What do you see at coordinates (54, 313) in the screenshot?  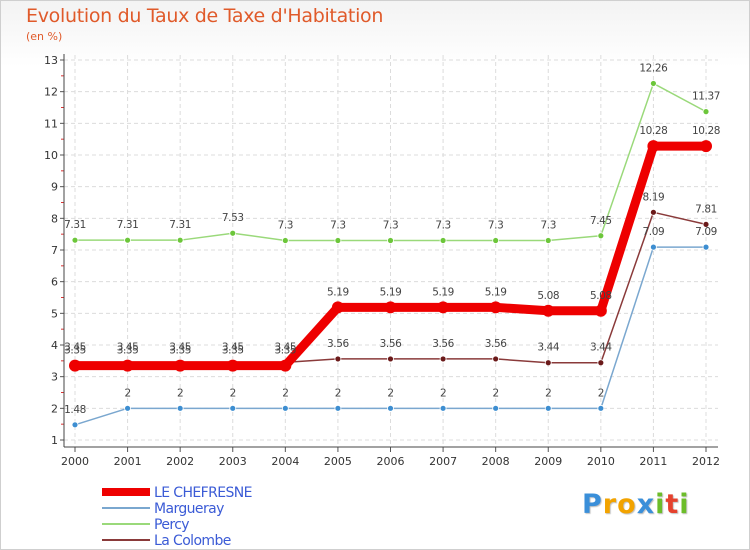 I see `y-tick-label: 5` at bounding box center [54, 313].